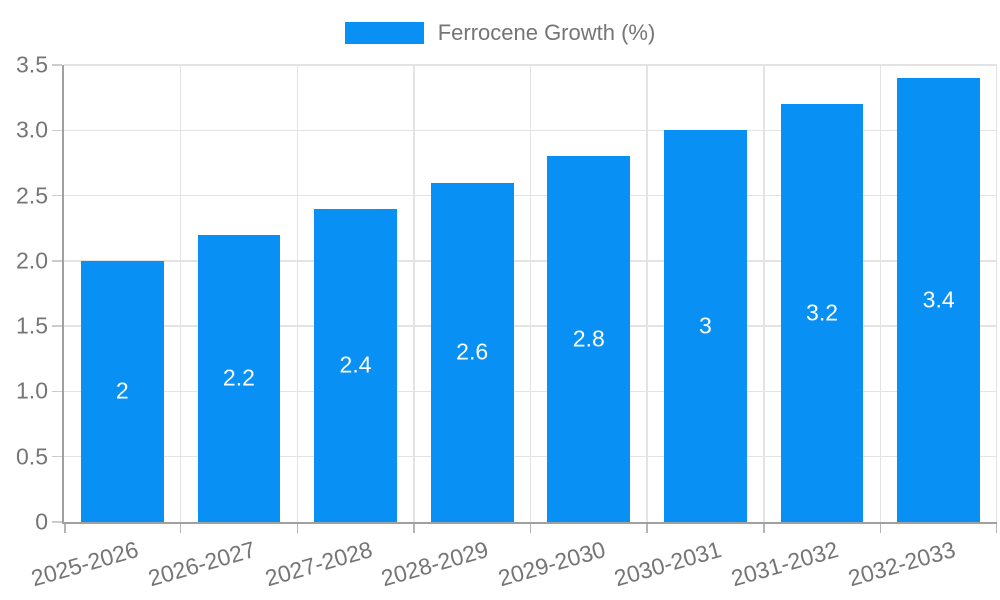 The width and height of the screenshot is (1000, 600). I want to click on y-tick-label: 2.0, so click(32, 260).